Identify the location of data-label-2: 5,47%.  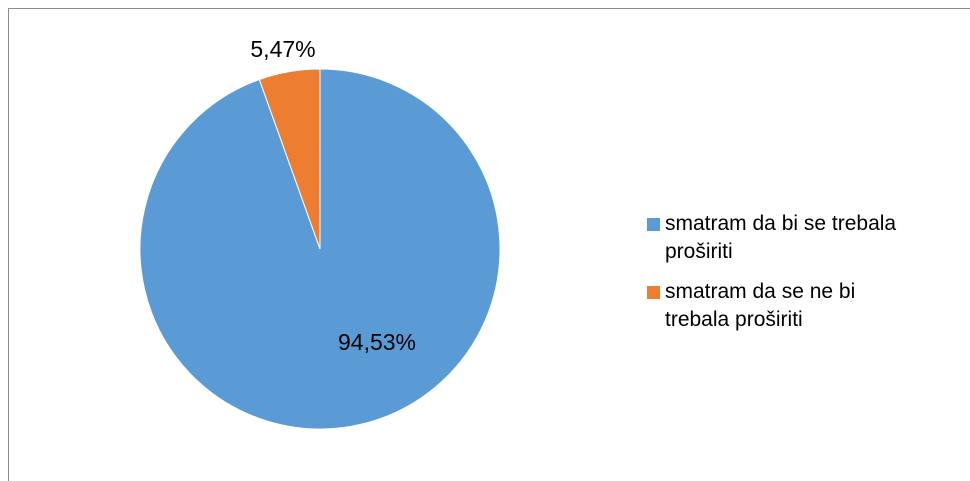
(282, 49).